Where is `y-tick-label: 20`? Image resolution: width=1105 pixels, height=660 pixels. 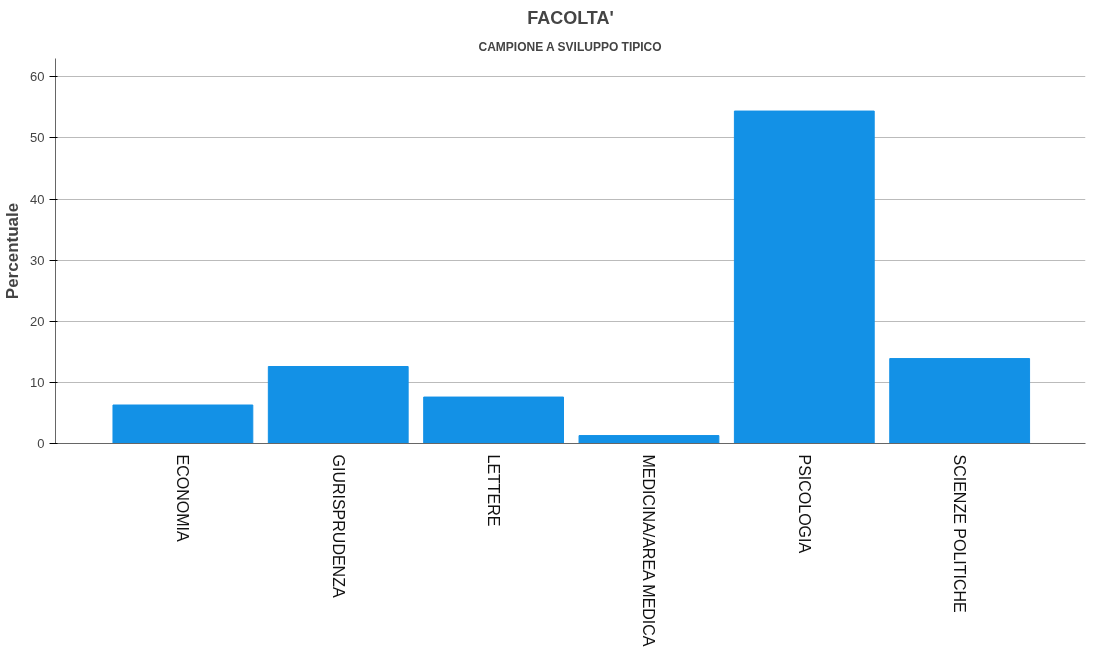 y-tick-label: 20 is located at coordinates (37, 321).